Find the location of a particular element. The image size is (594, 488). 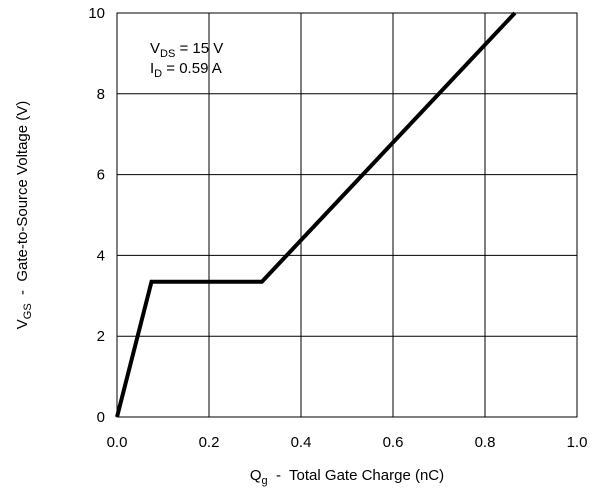

x-tick-labels: 0.0 0.2 0.4 0.6 0.8 1.0 is located at coordinates (347, 442).